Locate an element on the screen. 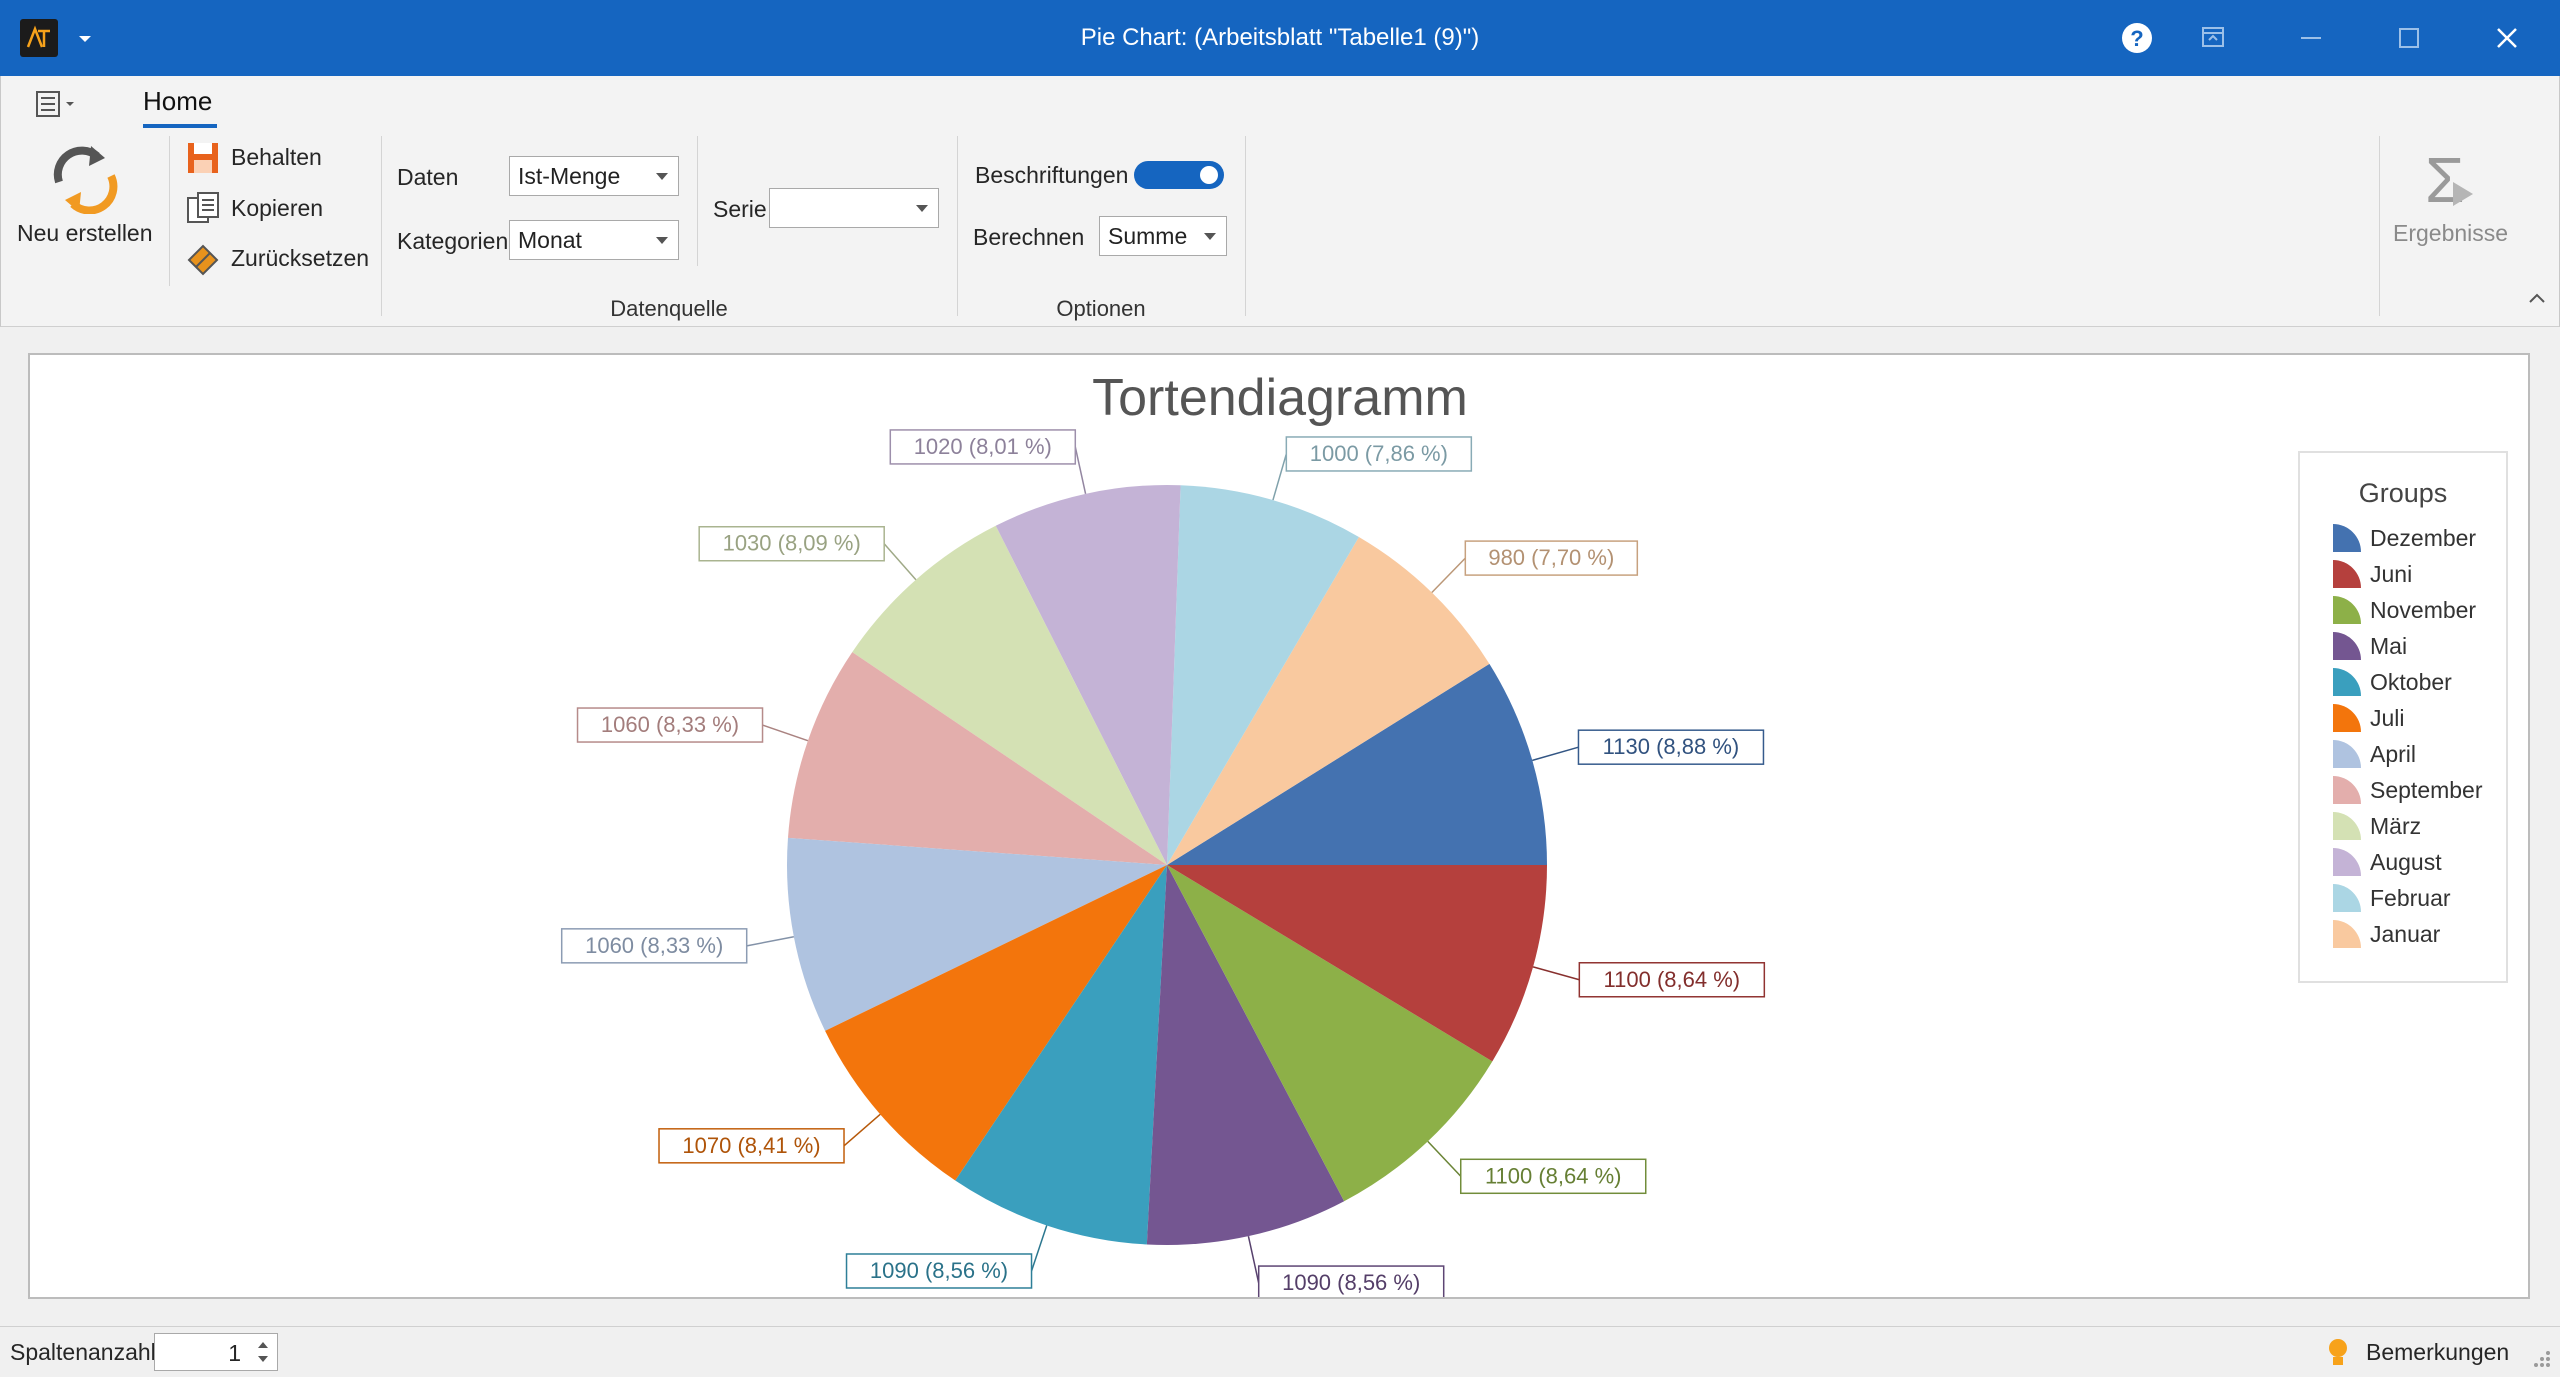 This screenshot has width=2560, height=1377. legend-swatch-september is located at coordinates (2347, 790).